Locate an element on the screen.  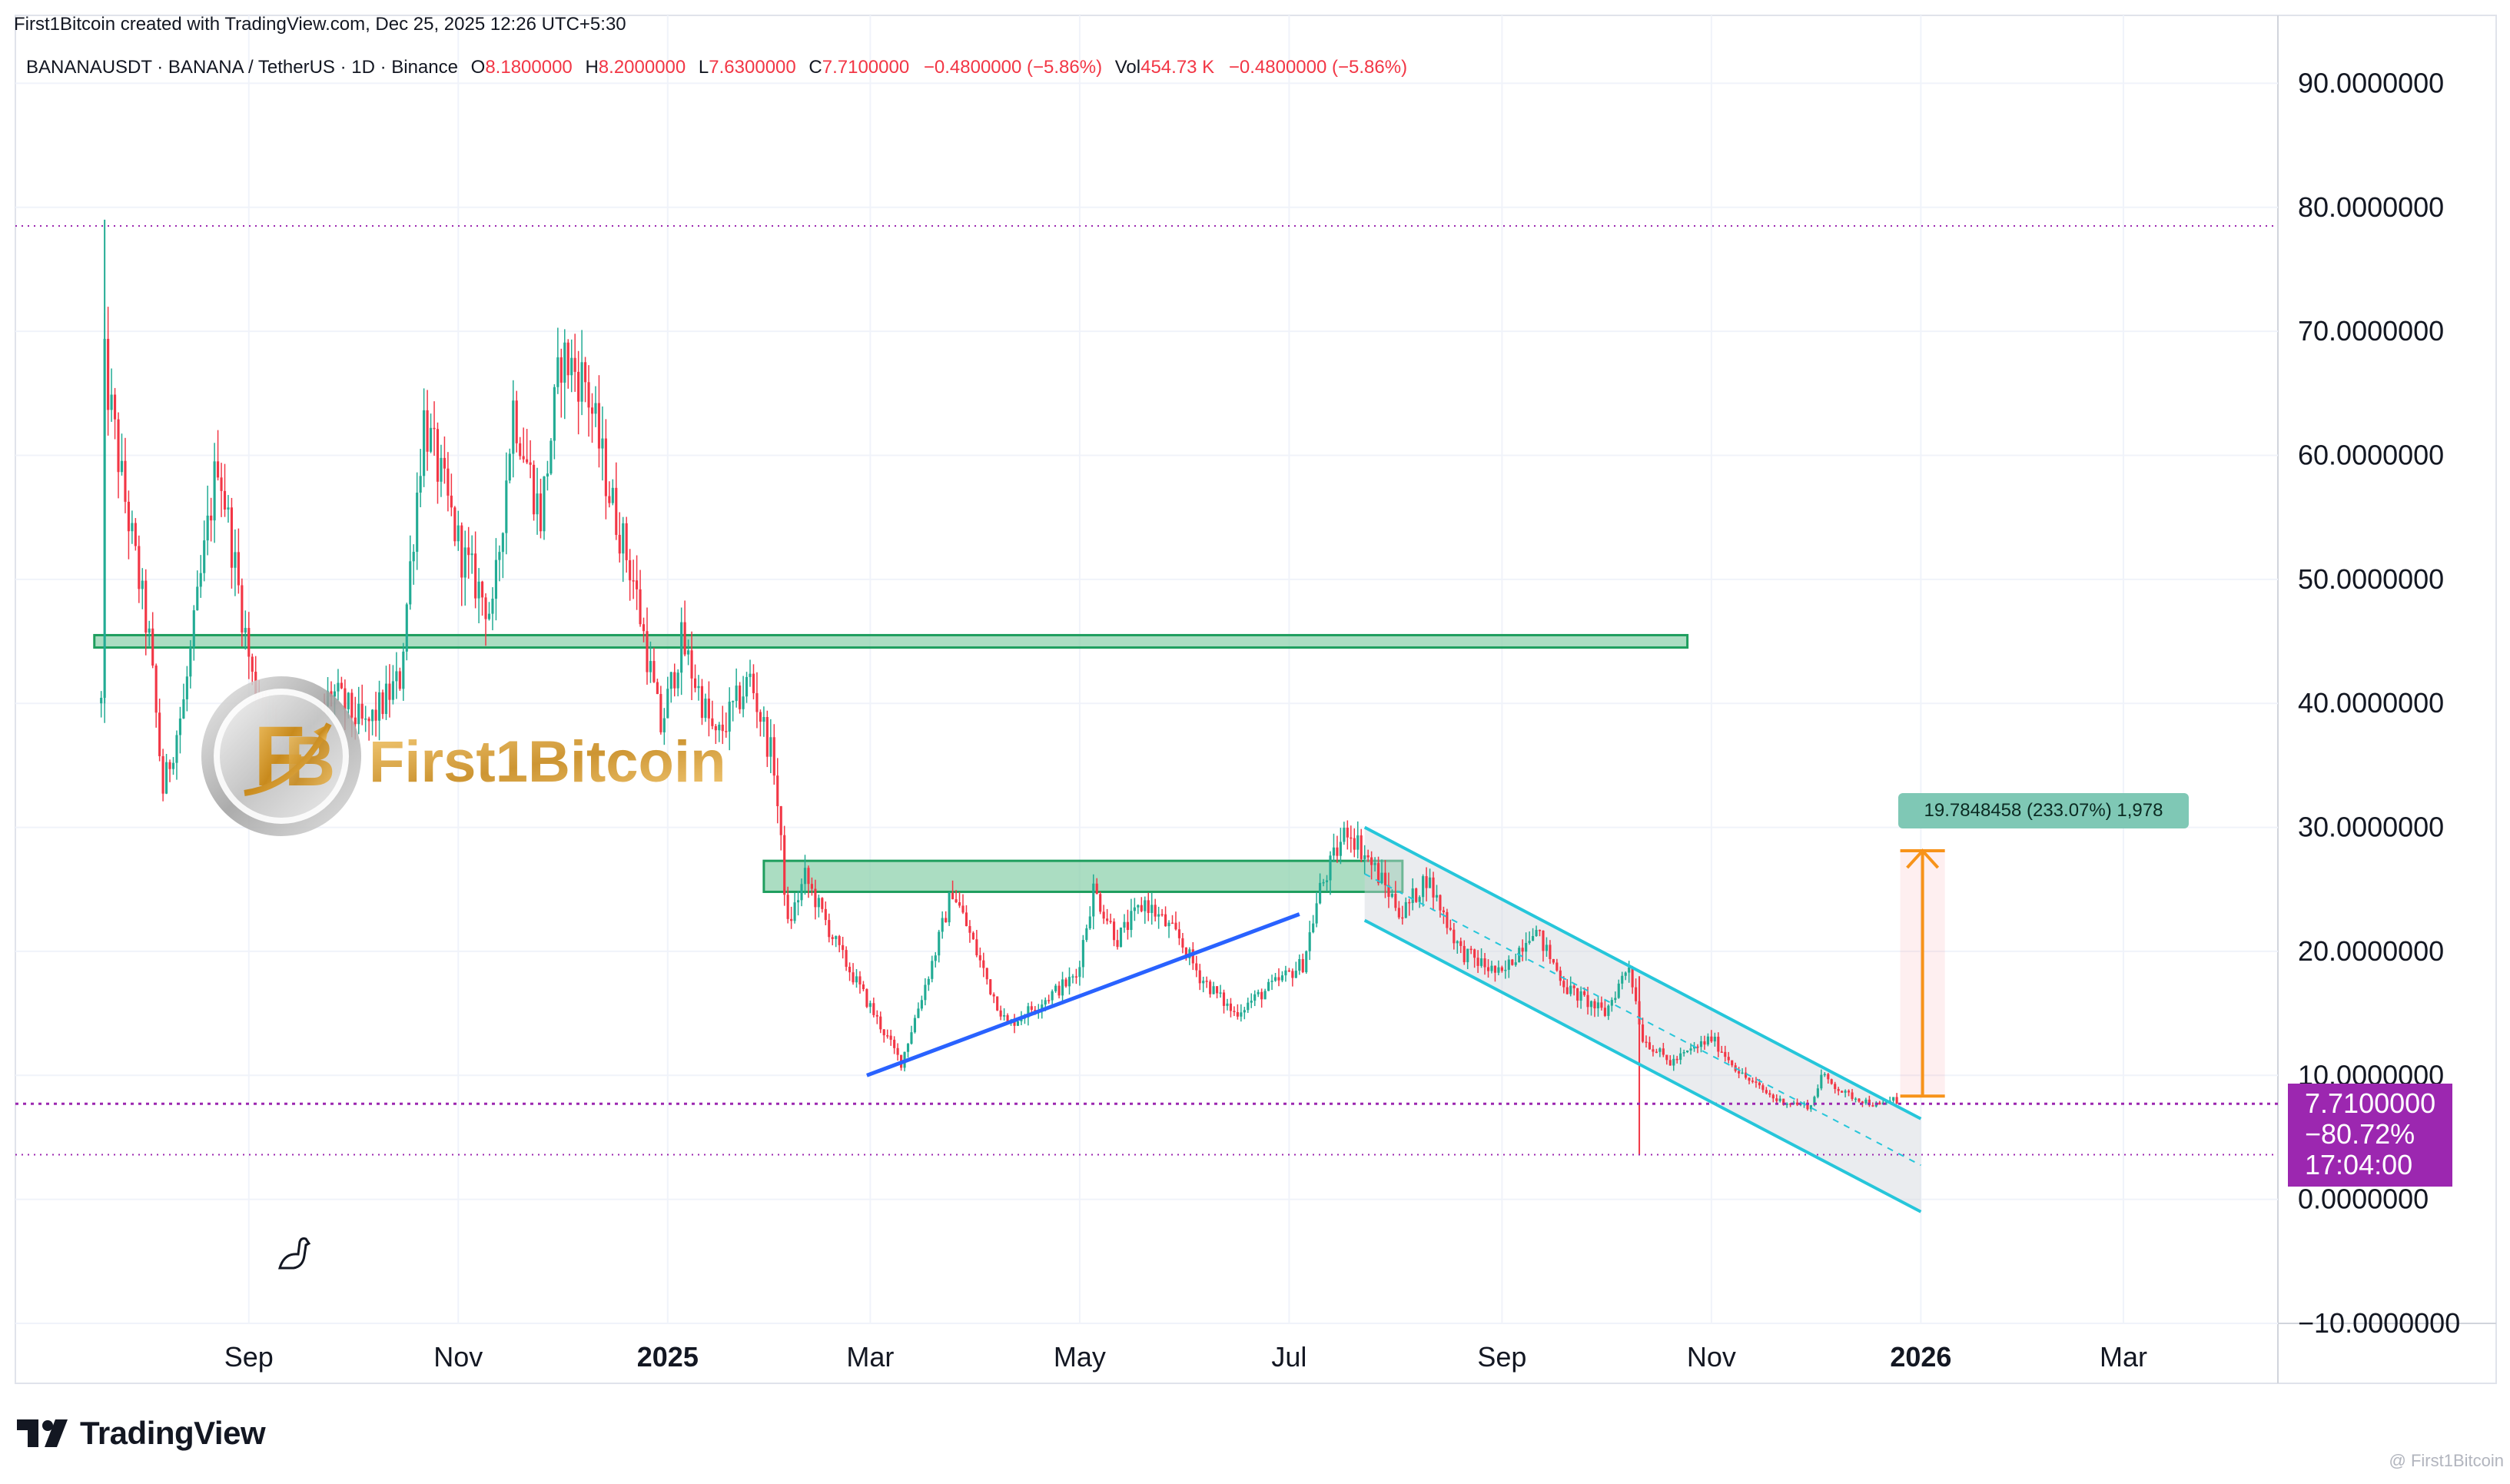
measure-tool-label: 19.7848458 (233.07%) 1,978 is located at coordinates (2043, 810).